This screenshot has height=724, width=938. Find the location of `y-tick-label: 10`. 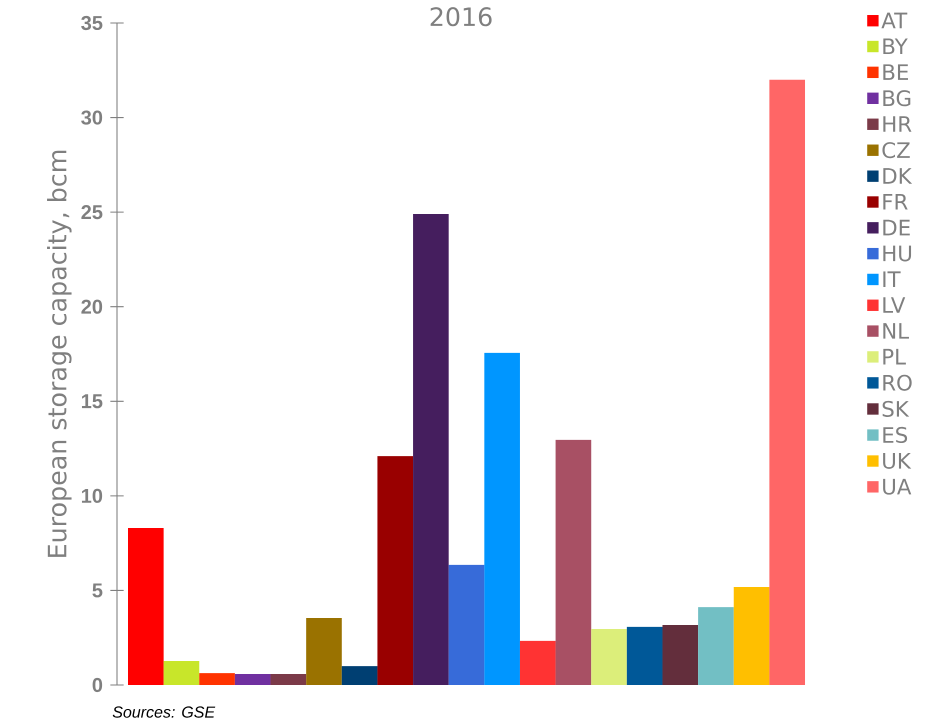

y-tick-label: 10 is located at coordinates (92, 495).